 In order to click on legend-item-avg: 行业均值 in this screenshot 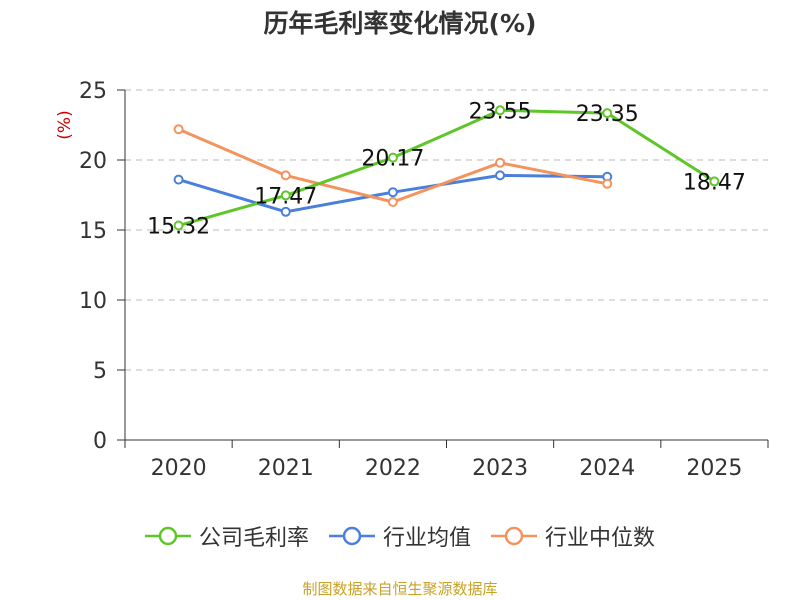, I will do `click(399, 536)`.